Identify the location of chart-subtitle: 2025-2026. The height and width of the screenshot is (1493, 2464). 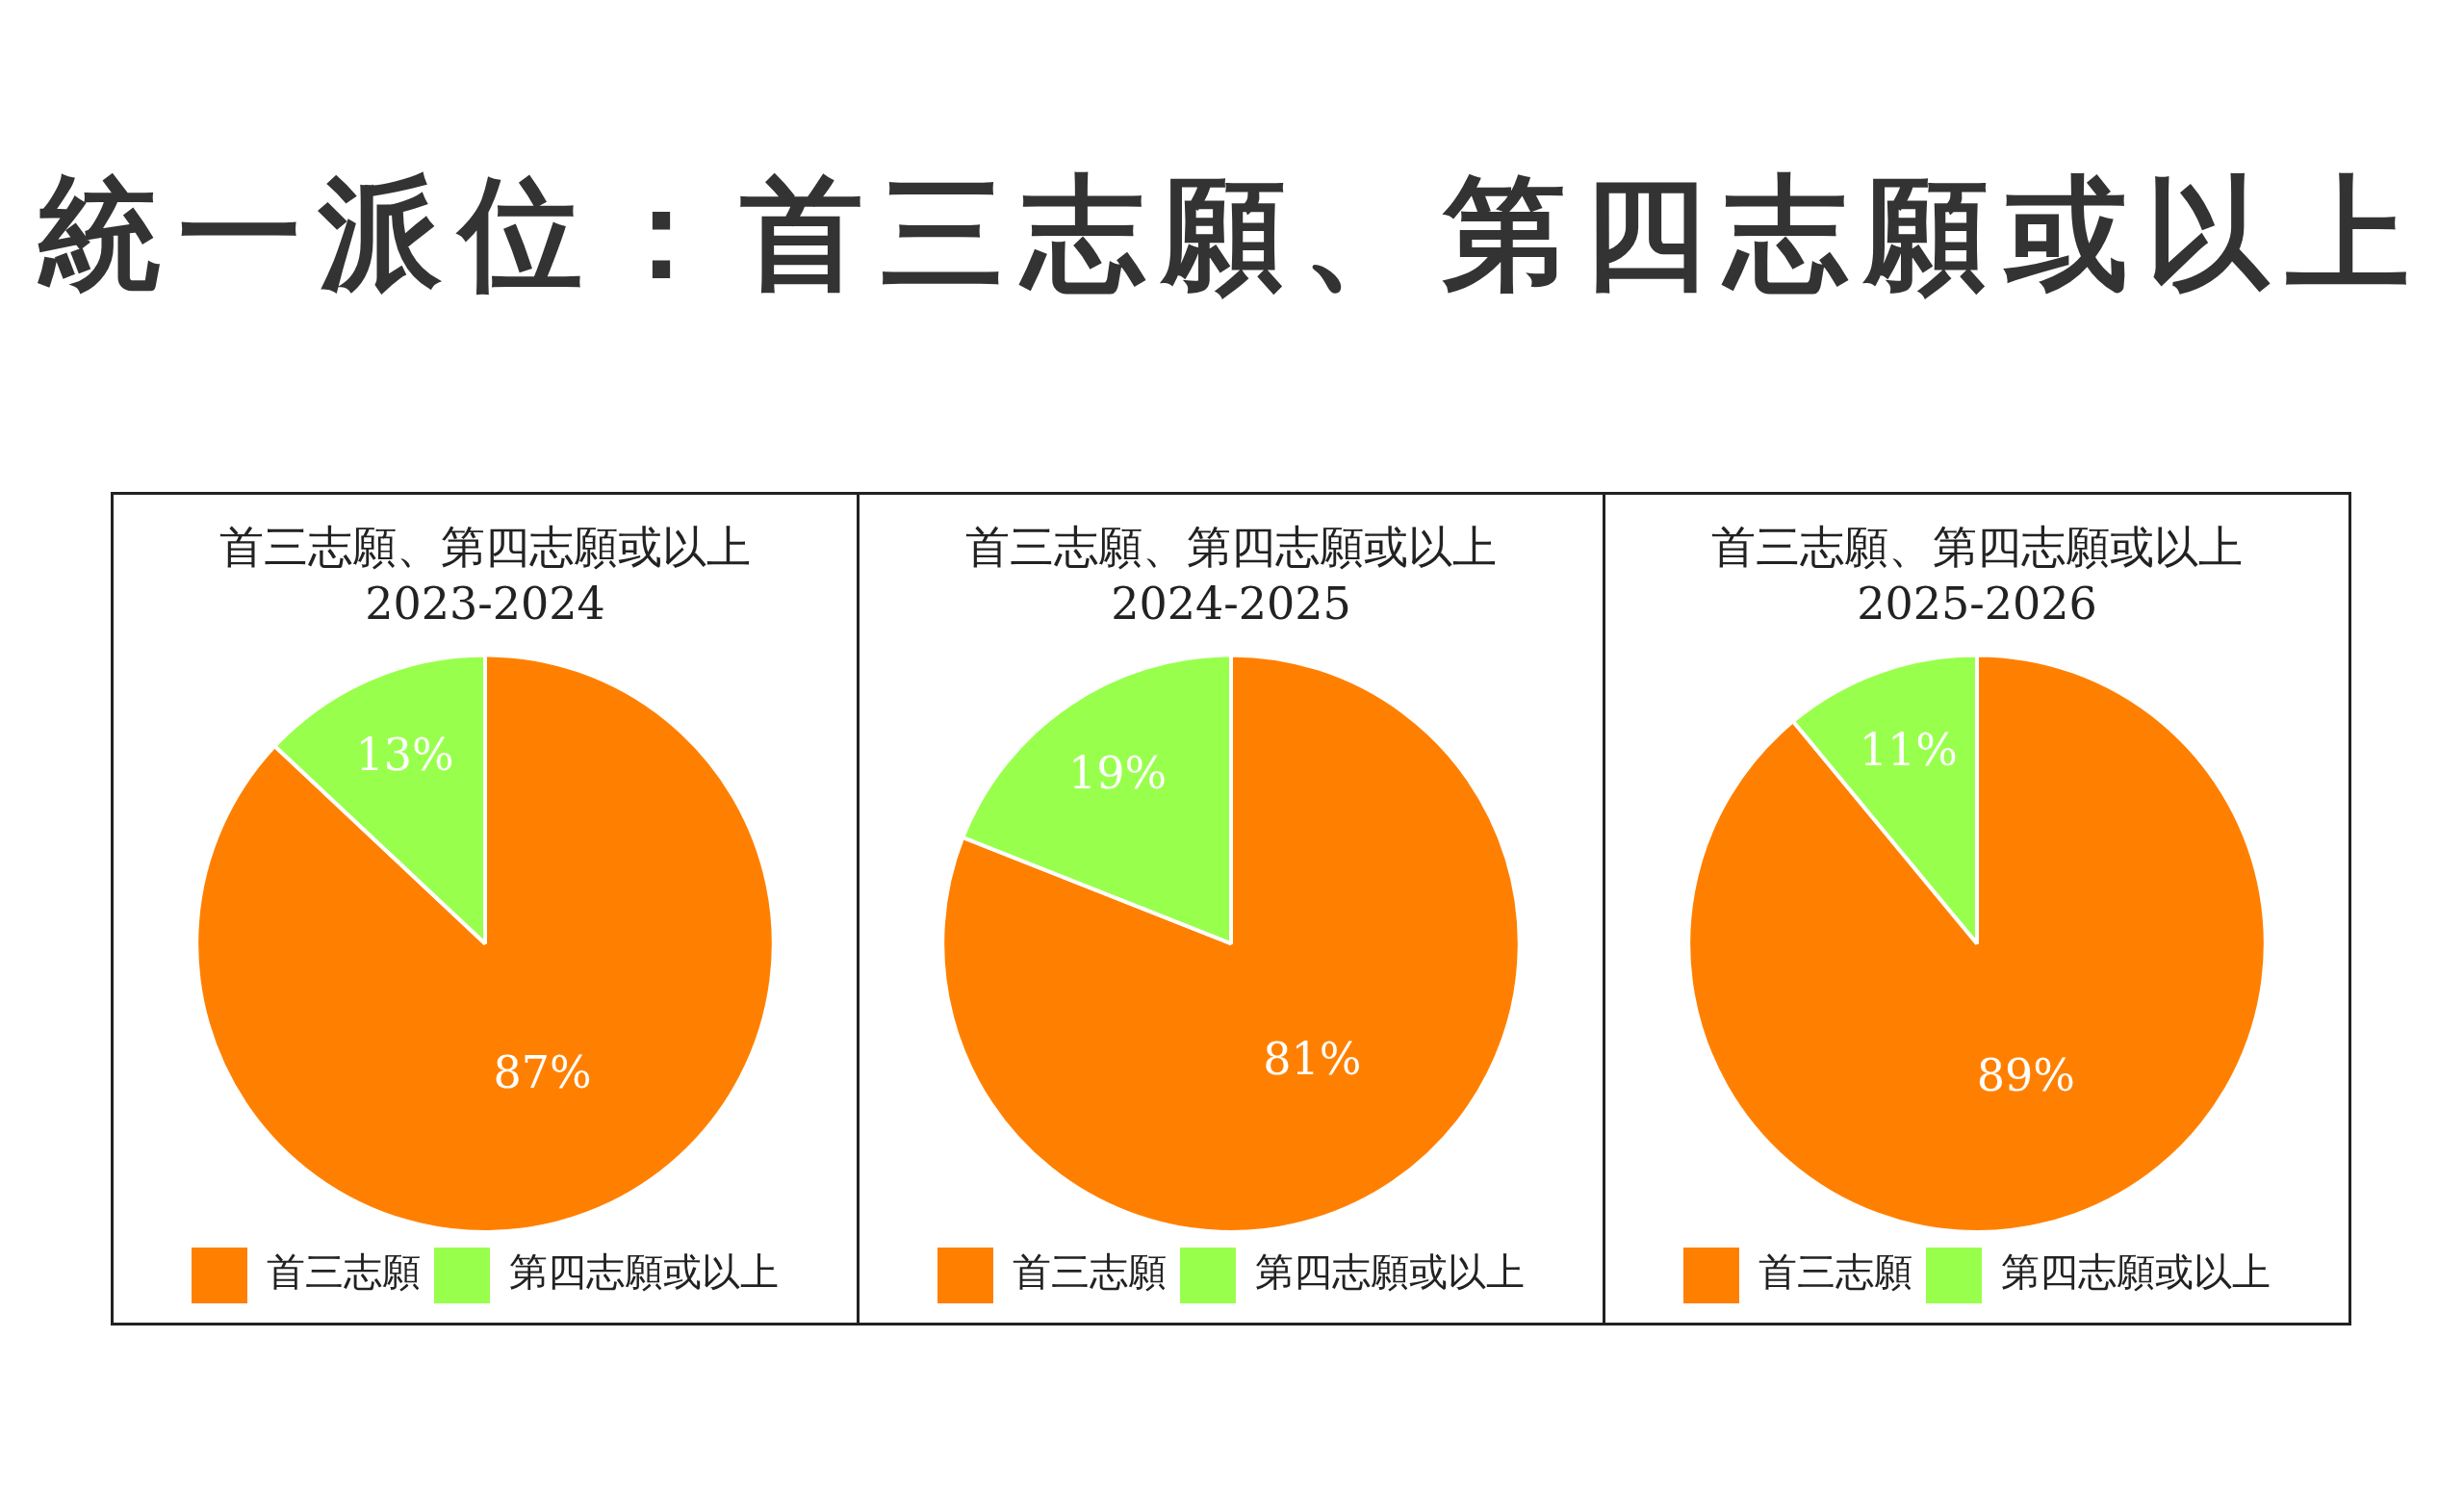
(1976, 603).